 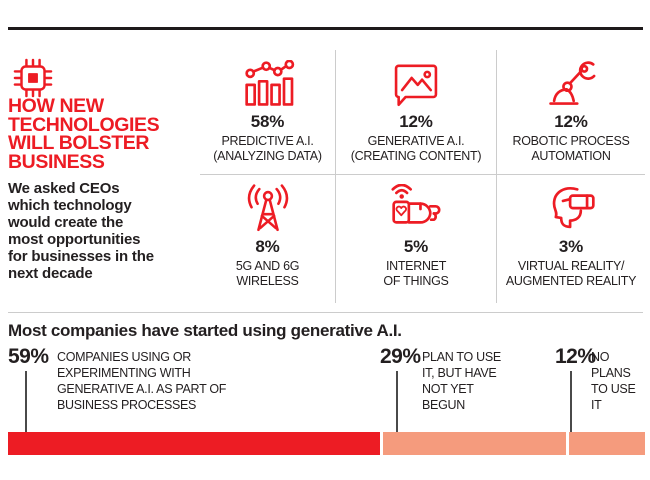 I want to click on stat-cell-predictive-ai: 58% PREDICTIVE A.I. (ANALYZING DATA), so click(x=268, y=112).